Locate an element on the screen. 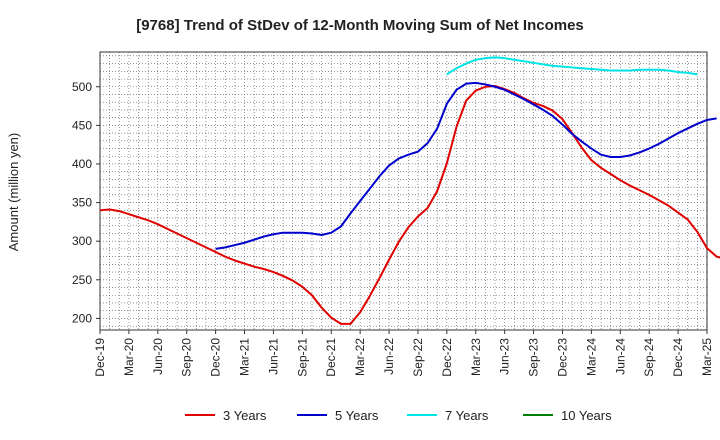 The width and height of the screenshot is (720, 440). x-tick-label: Dec-21 is located at coordinates (331, 357).